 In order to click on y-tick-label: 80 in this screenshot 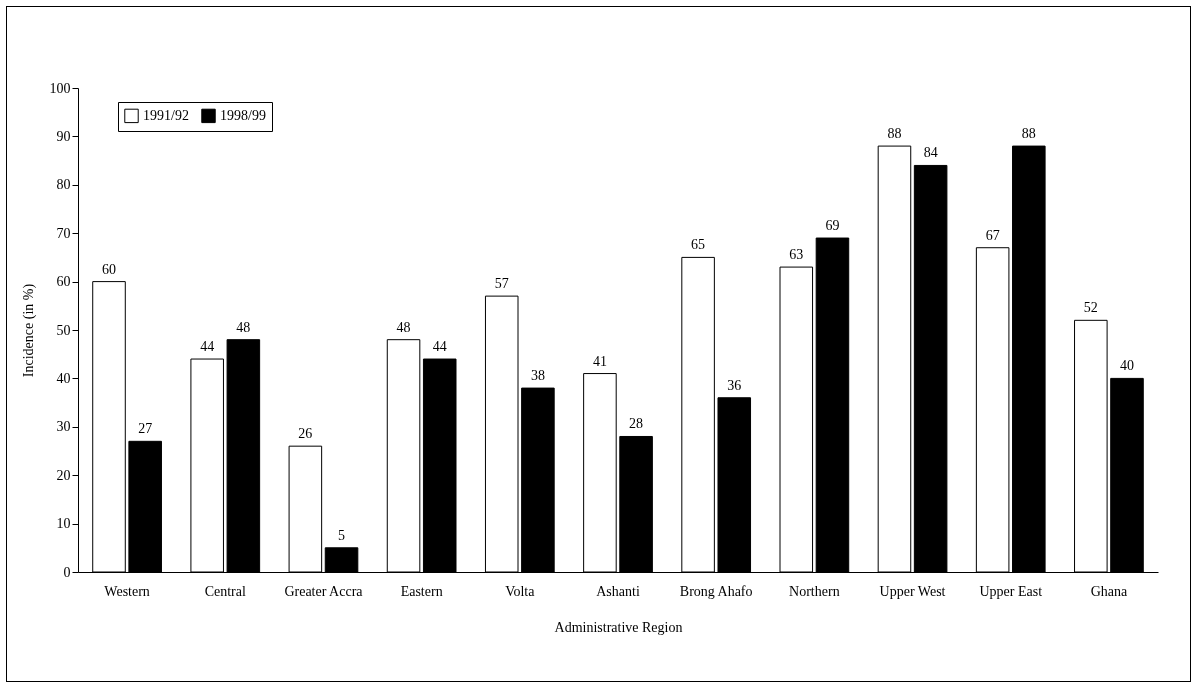, I will do `click(63, 185)`.